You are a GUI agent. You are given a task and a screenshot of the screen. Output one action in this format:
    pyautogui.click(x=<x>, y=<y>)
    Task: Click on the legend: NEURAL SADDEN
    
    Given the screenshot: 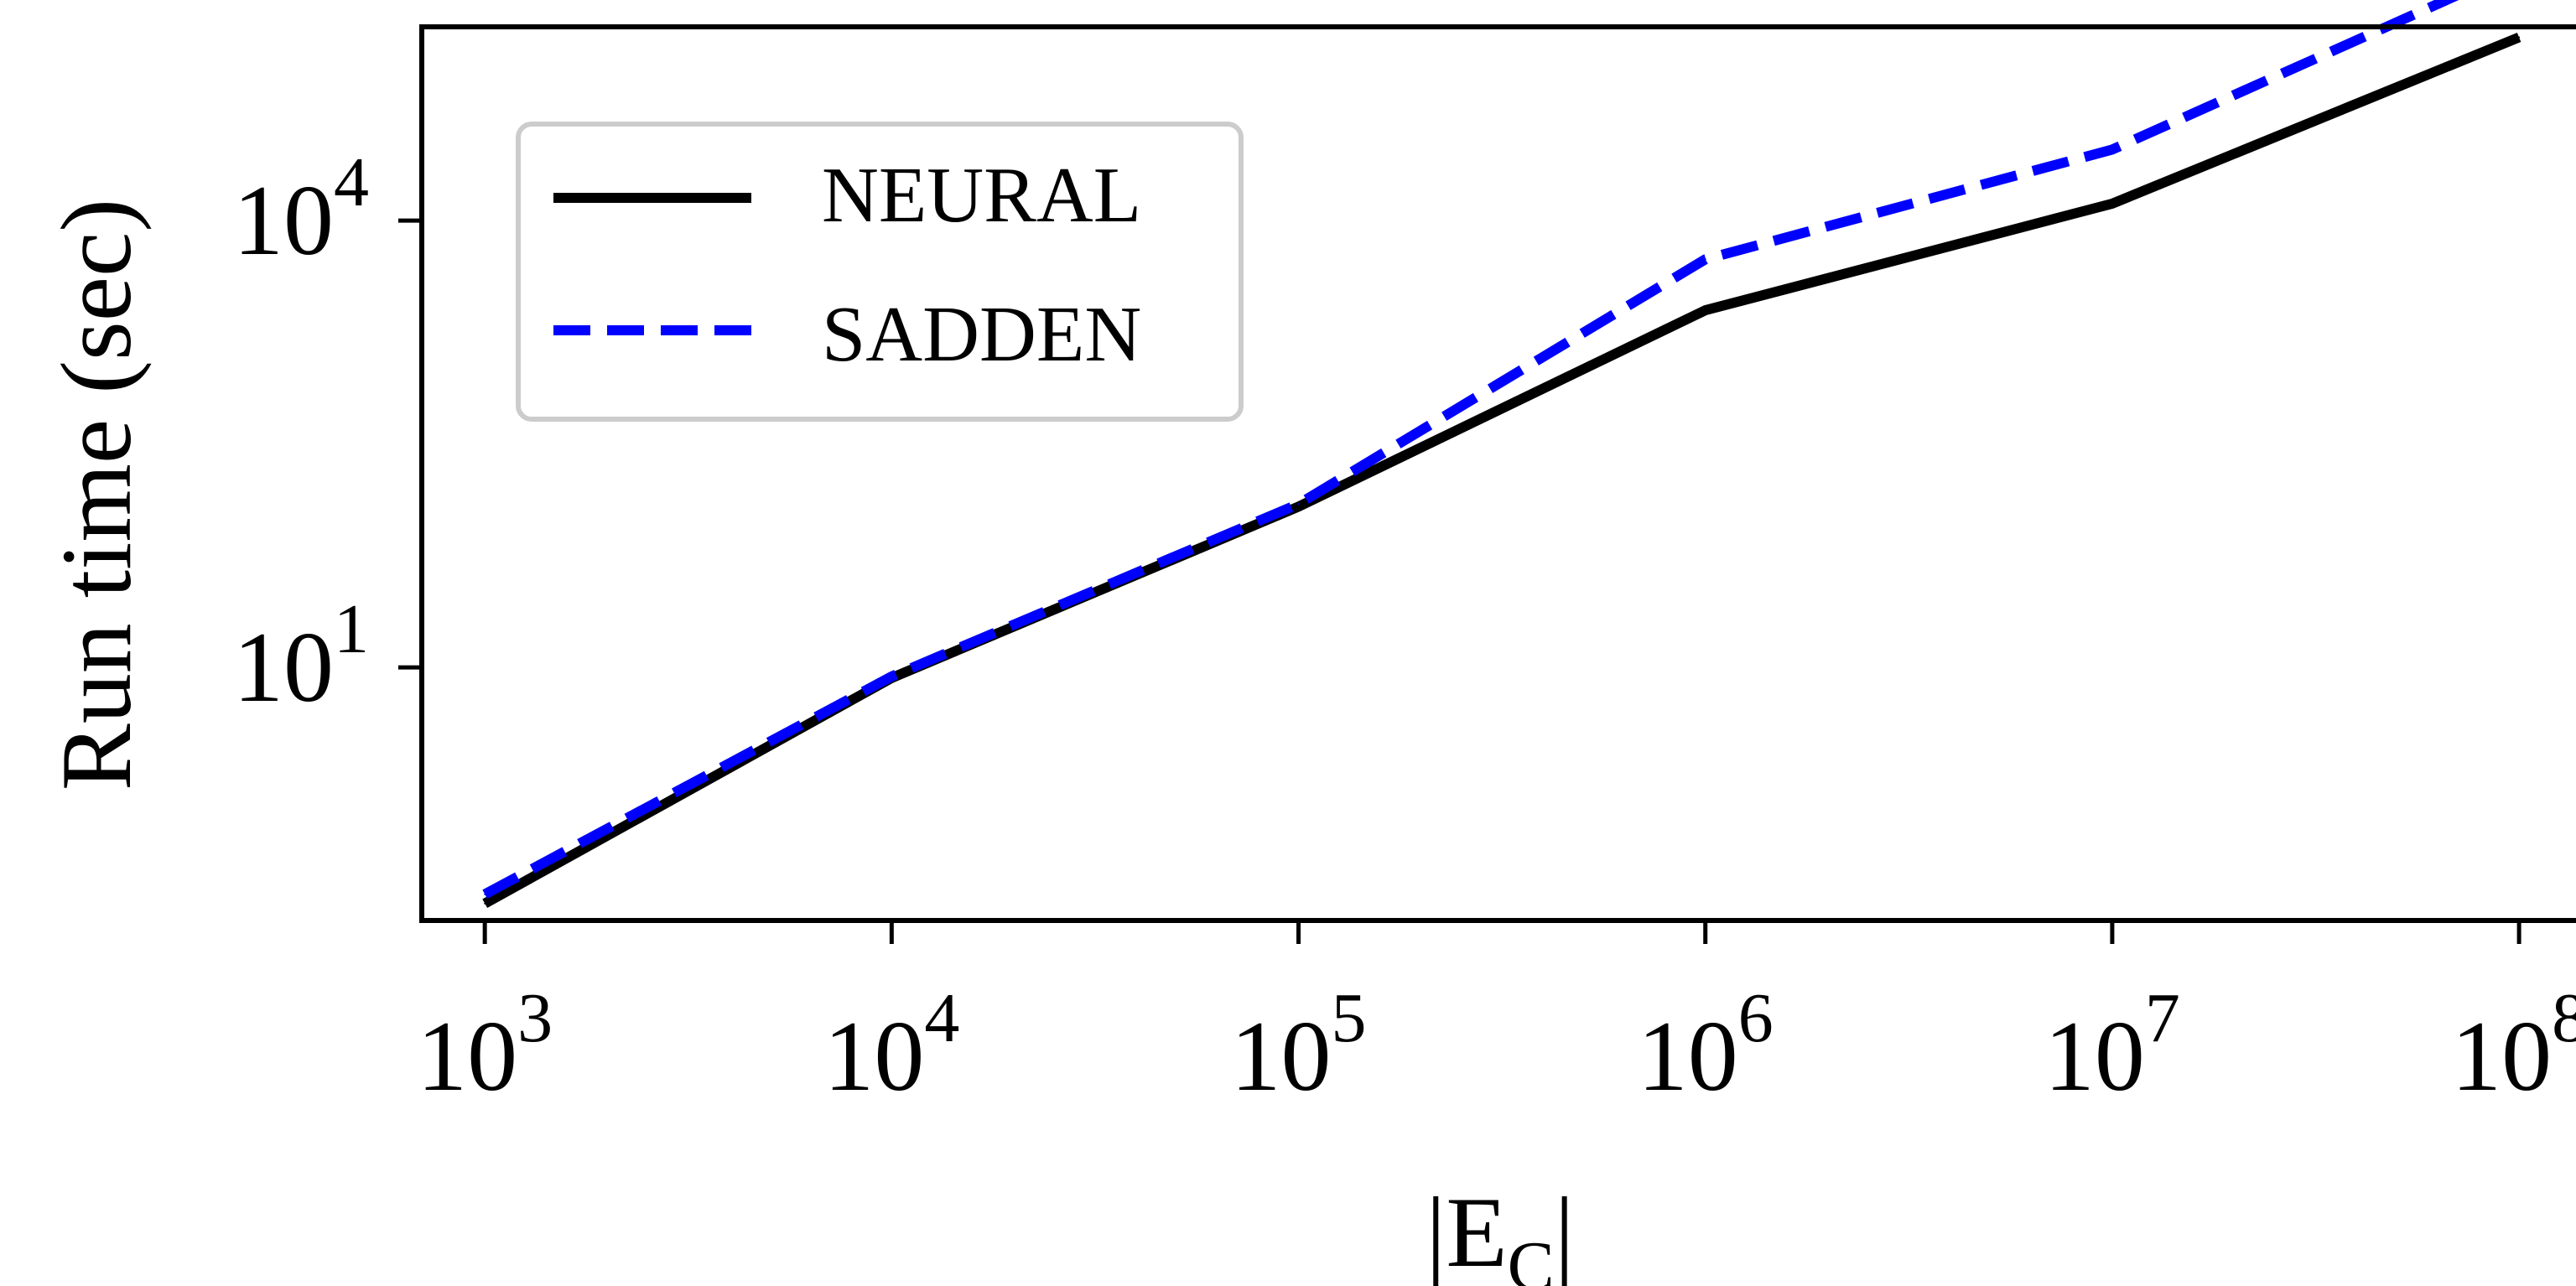 What is the action you would take?
    pyautogui.click(x=880, y=272)
    